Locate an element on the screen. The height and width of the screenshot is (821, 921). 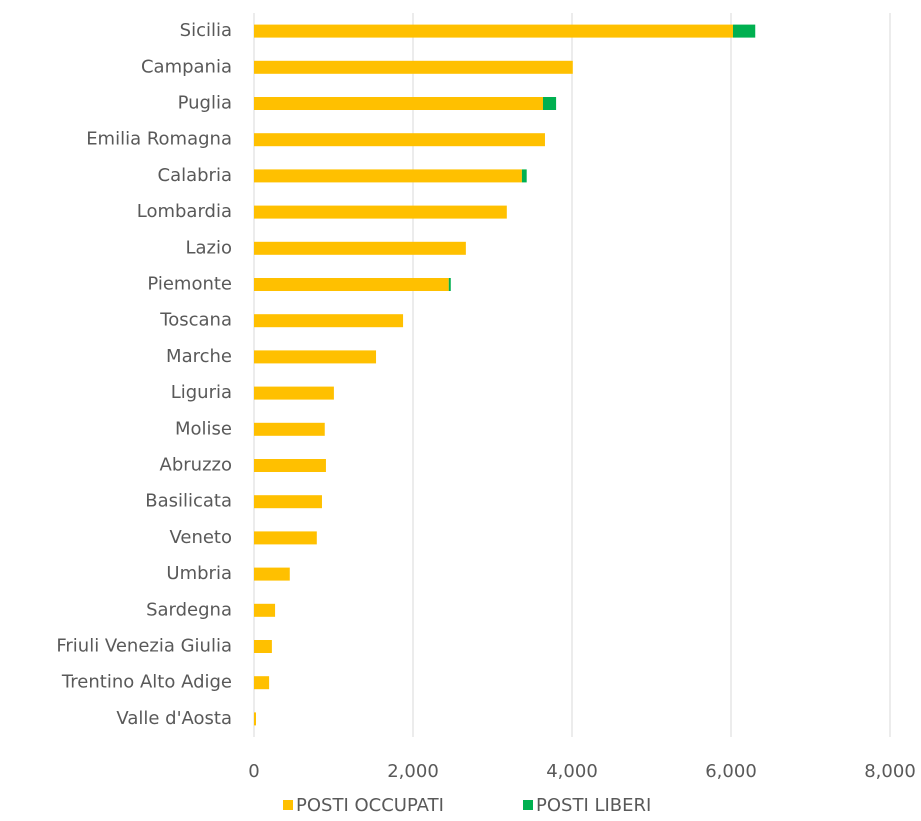
legend-label: POSTI OCCUPATI is located at coordinates (370, 805).